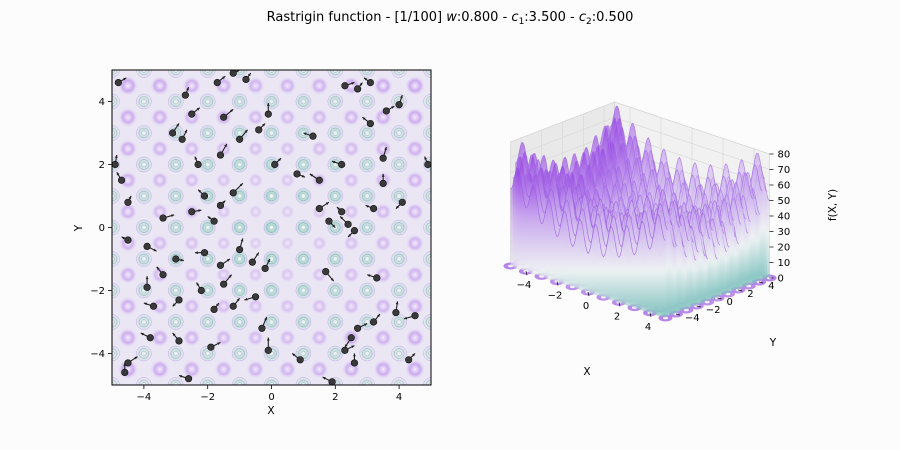  I want to click on y-tick, so click(677, 314).